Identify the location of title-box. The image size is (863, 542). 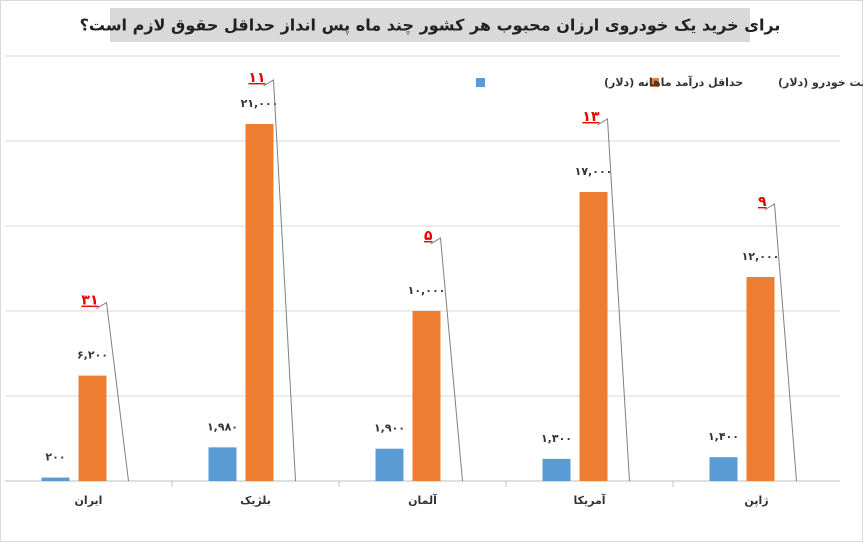
(430, 25).